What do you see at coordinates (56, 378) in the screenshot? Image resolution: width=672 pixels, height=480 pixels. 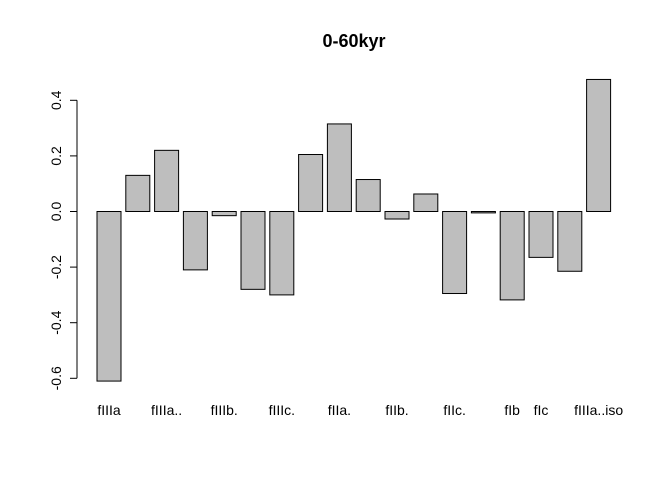 I see `y-tick-label: -0.6` at bounding box center [56, 378].